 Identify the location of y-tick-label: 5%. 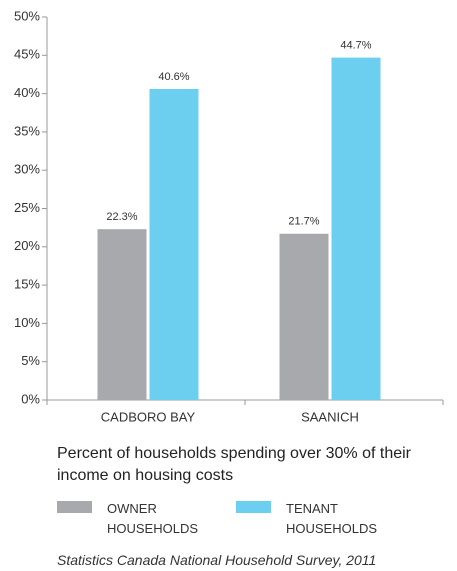
(30, 360).